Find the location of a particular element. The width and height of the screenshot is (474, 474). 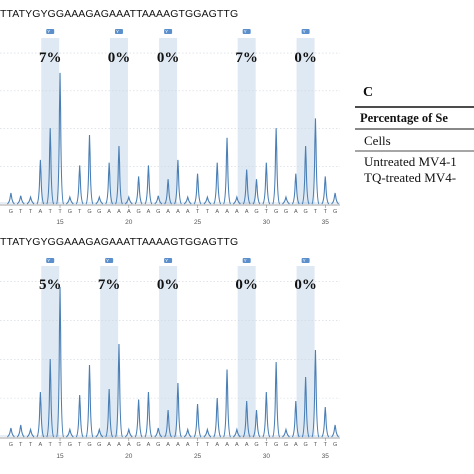

sequence-label: TTATYGYGGAAAGAGAAATTAAAAGTGGAGTTG is located at coordinates (119, 242).